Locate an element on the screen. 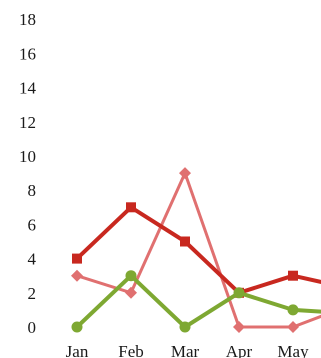  y-tick-label: 8 is located at coordinates (32, 190).